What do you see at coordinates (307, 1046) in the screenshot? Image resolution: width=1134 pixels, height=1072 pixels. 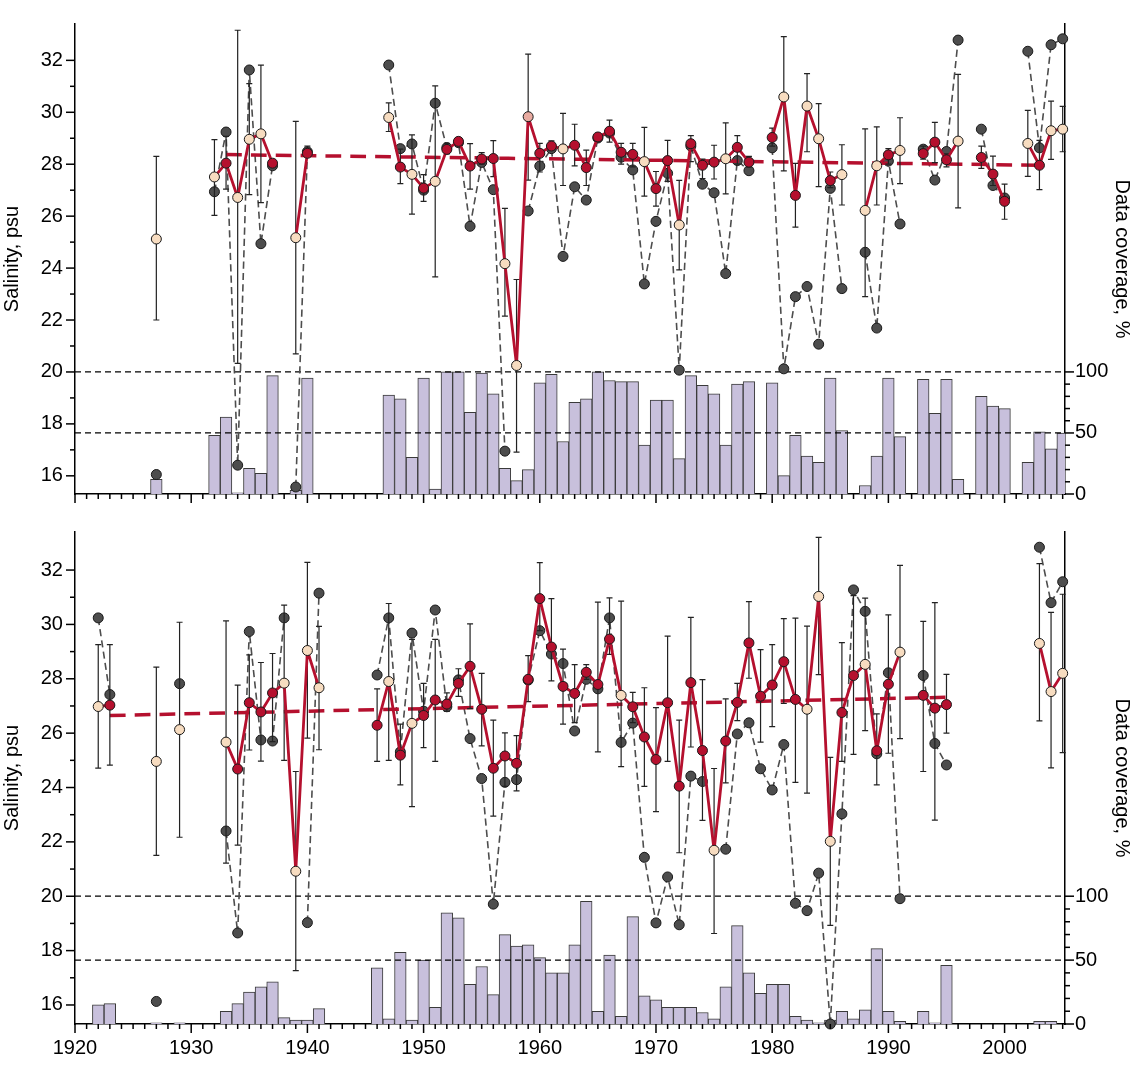 I see `x-tick-label: 1940` at bounding box center [307, 1046].